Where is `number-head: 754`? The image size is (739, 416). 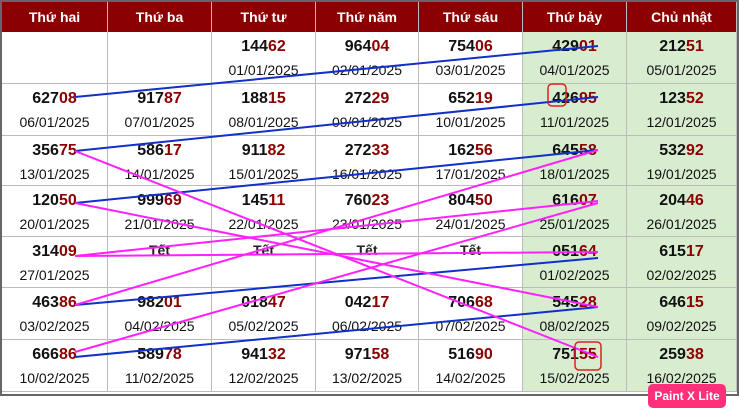
number-head: 754 is located at coordinates (461, 46).